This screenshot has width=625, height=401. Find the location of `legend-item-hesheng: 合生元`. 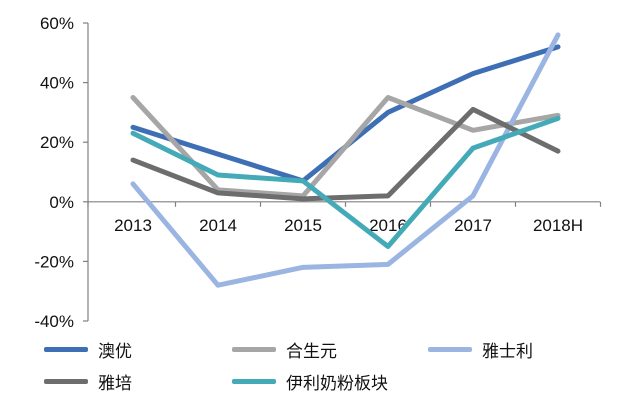

legend-item-hesheng: 合生元 is located at coordinates (284, 349).